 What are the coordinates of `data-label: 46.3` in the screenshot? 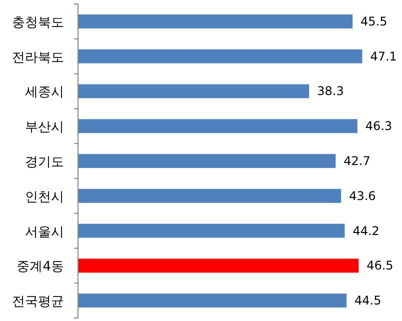 It's located at (378, 126).